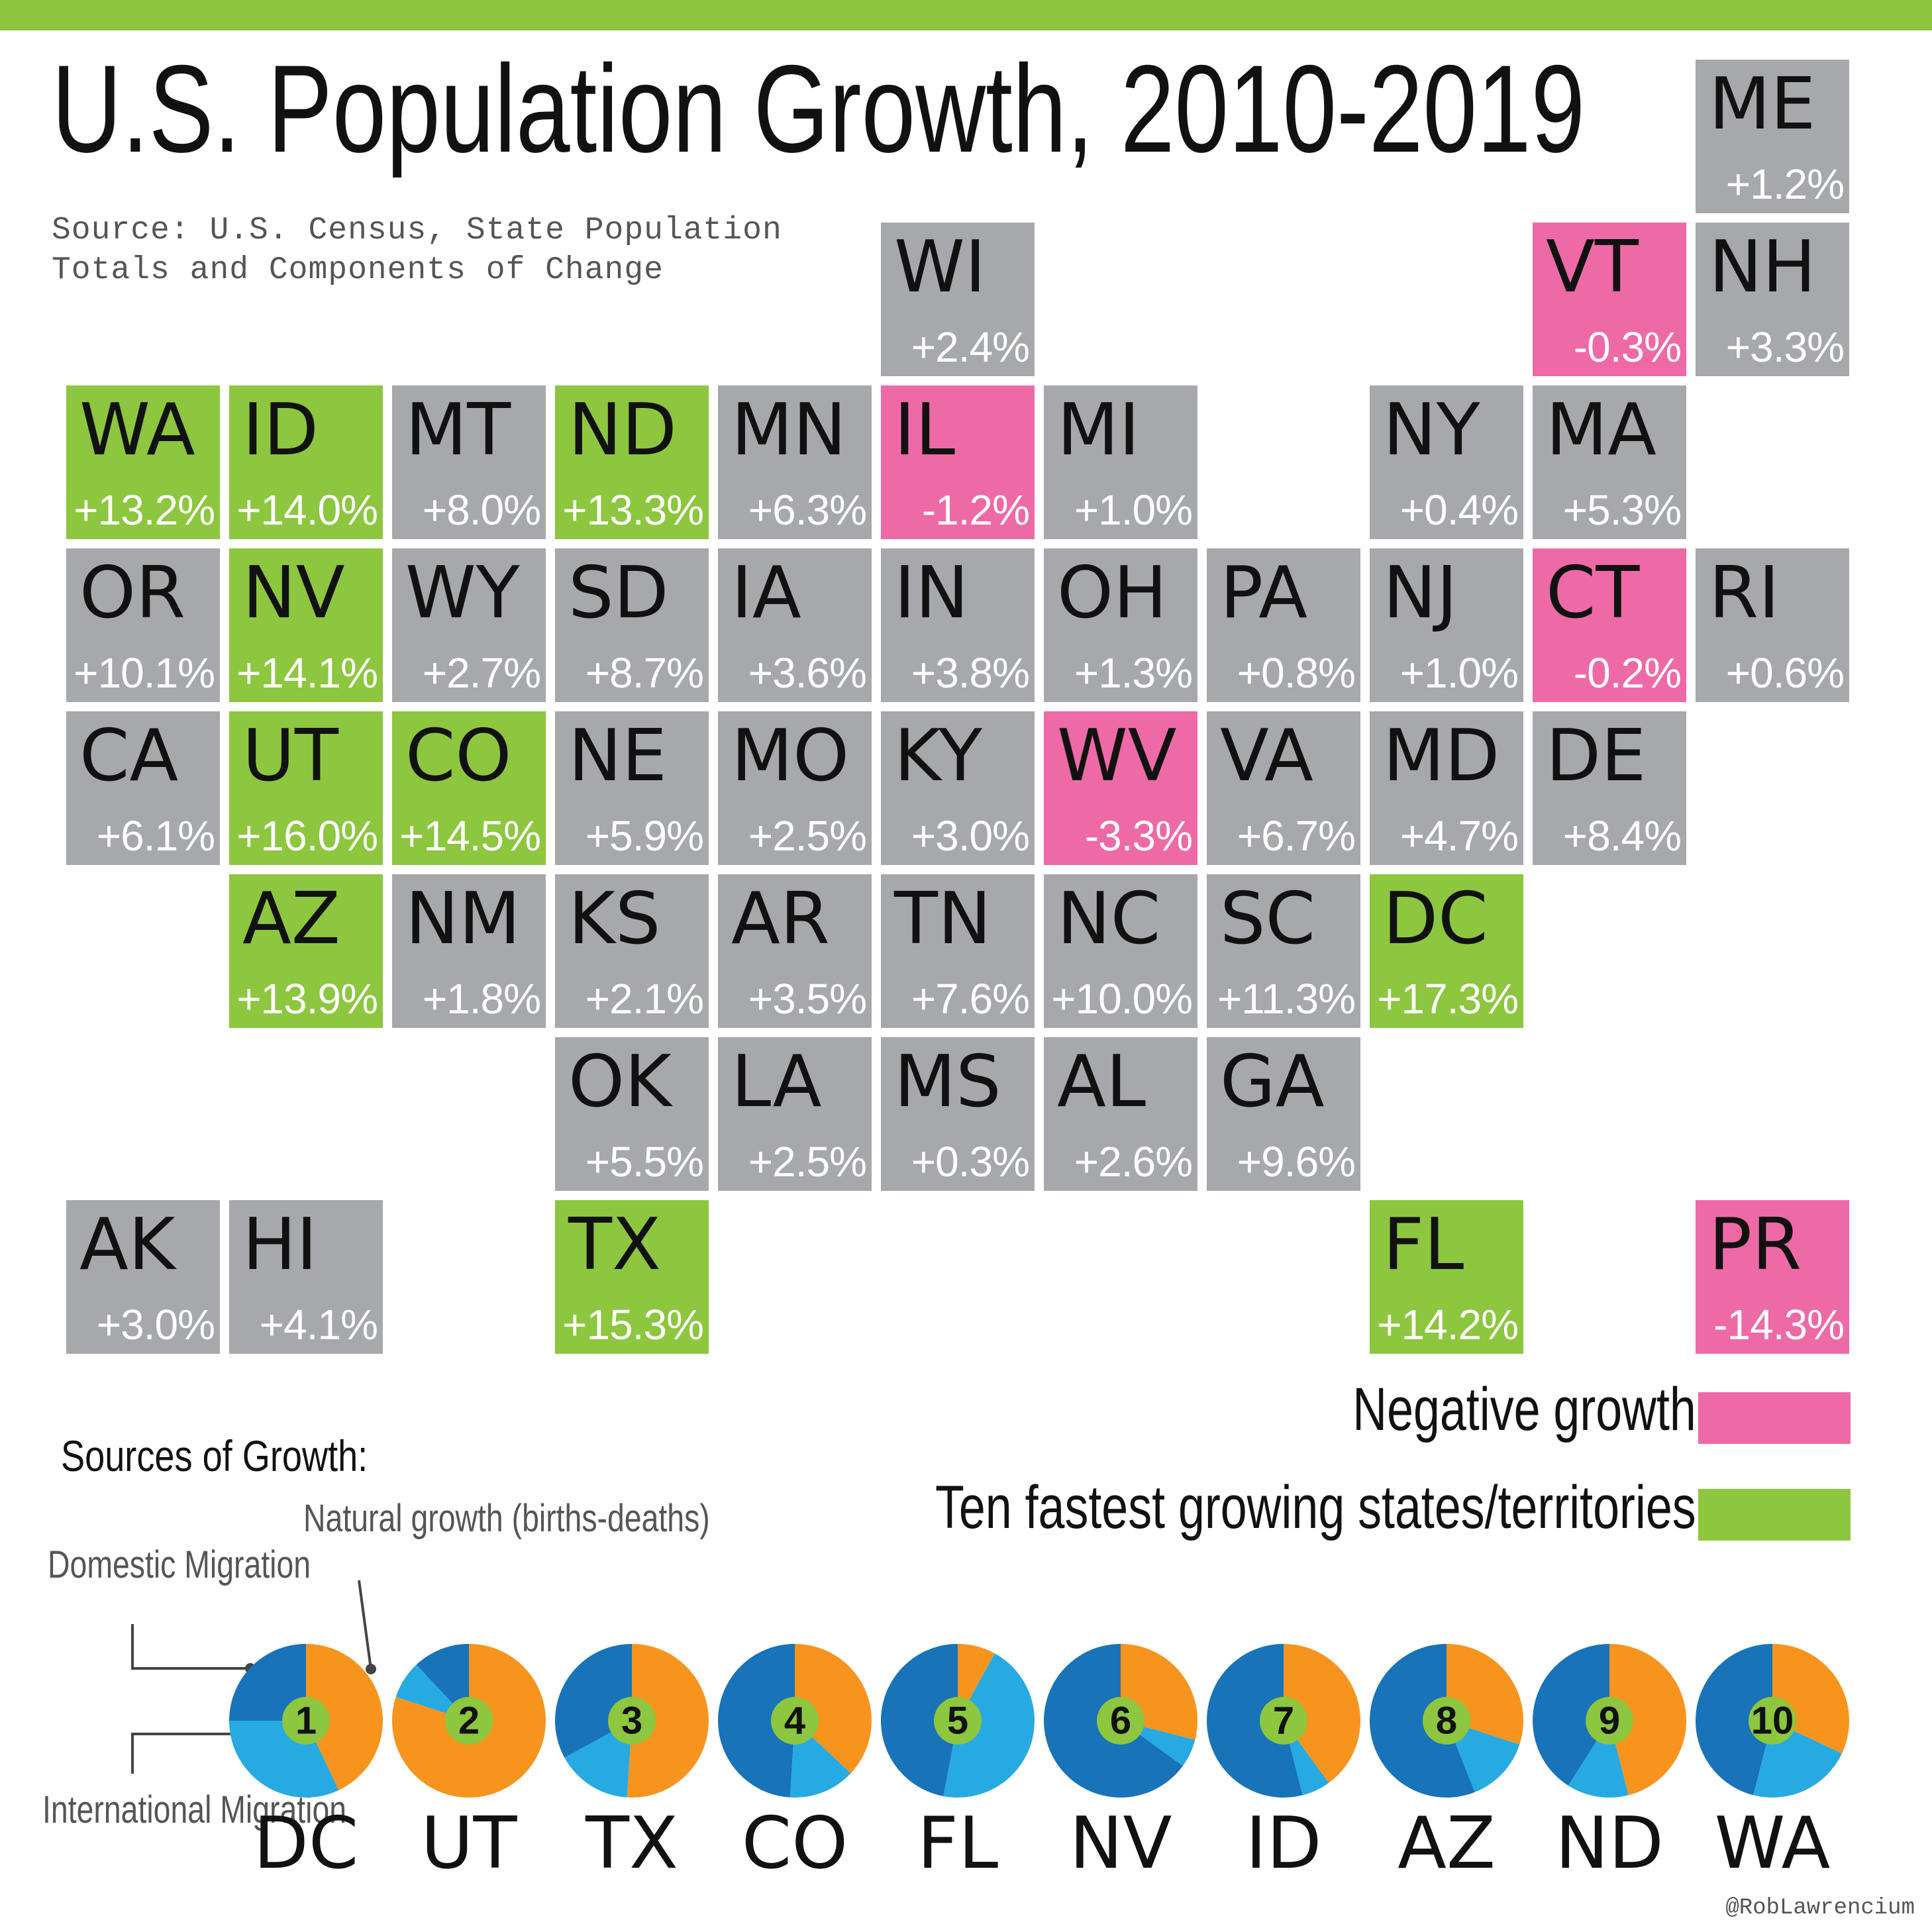  Describe the element at coordinates (1627, 347) in the screenshot. I see `state-growth-value: -0.3%` at that location.